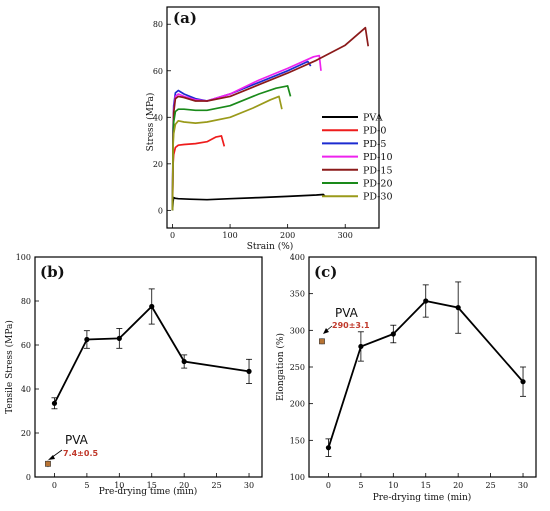  Describe the element at coordinates (26, 301) in the screenshot. I see `panel-b-y-tick-label: 80` at that location.